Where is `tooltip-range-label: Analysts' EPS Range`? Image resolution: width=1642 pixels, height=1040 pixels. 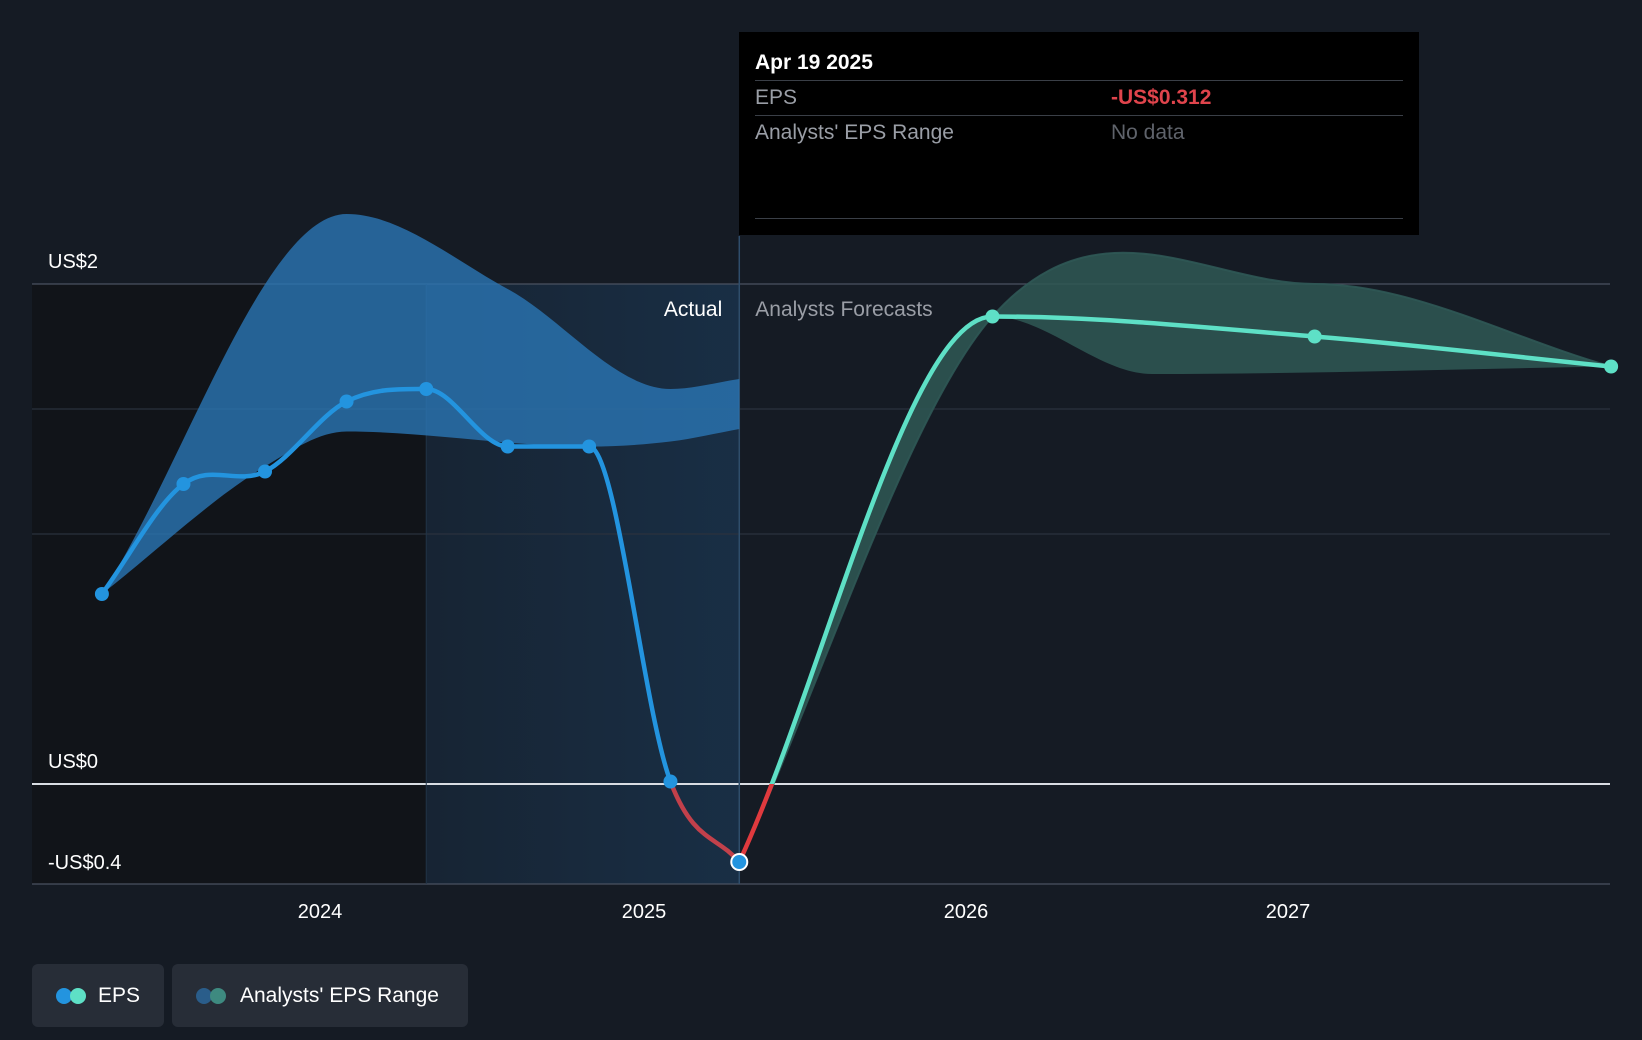
tooltip-range-label: Analysts' EPS Range is located at coordinates (854, 132).